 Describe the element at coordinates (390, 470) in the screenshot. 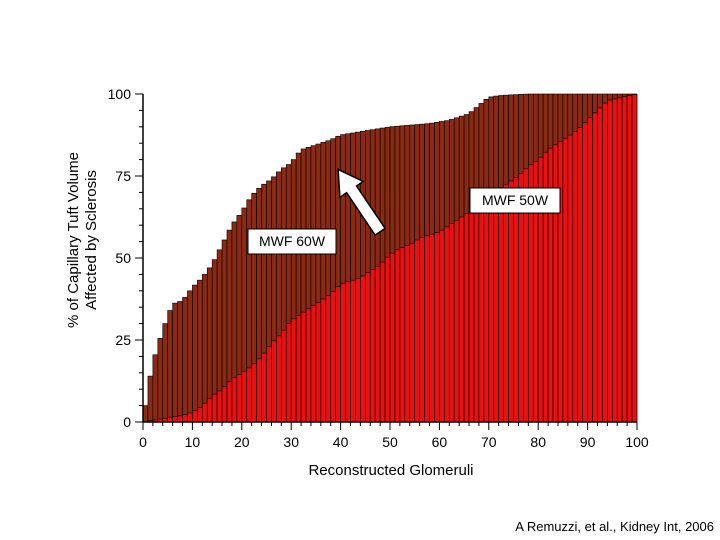

I see `x-axis-title: Reconstructed Glomeruli` at that location.